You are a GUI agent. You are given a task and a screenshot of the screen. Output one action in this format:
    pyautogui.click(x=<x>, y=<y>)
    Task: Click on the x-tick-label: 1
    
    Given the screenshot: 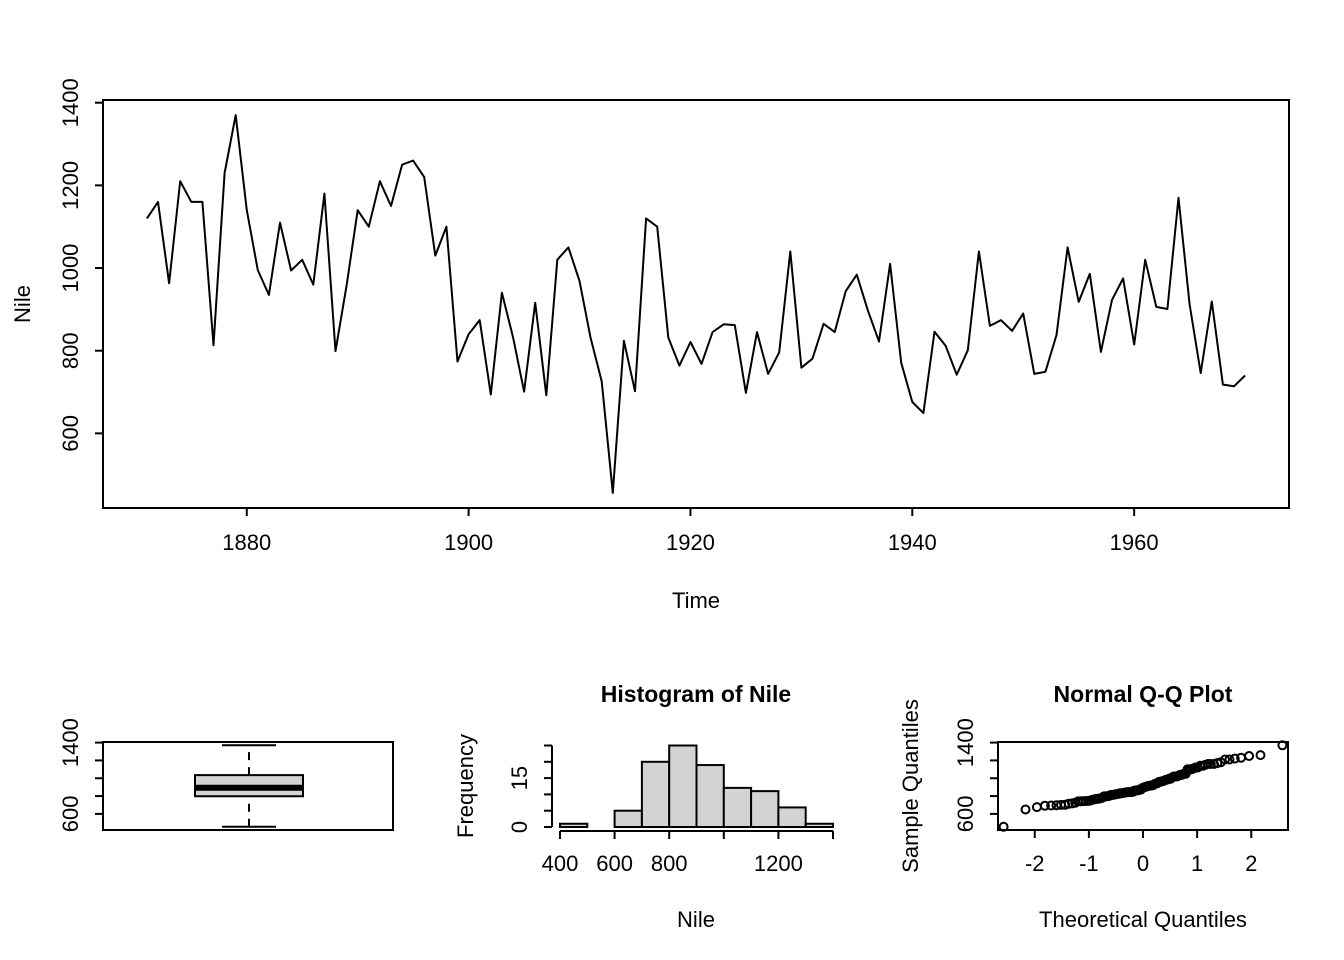 What is the action you would take?
    pyautogui.click(x=1197, y=863)
    